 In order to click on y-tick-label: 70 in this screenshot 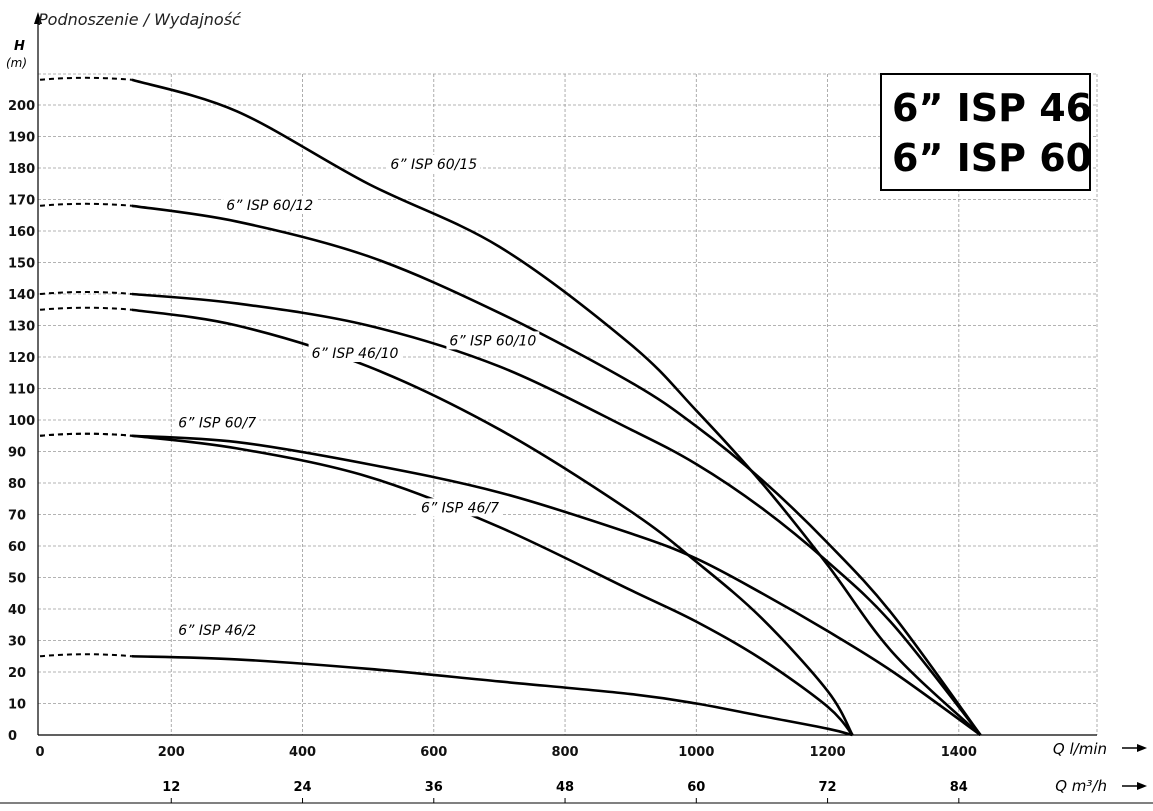, I will do `click(17, 516)`.